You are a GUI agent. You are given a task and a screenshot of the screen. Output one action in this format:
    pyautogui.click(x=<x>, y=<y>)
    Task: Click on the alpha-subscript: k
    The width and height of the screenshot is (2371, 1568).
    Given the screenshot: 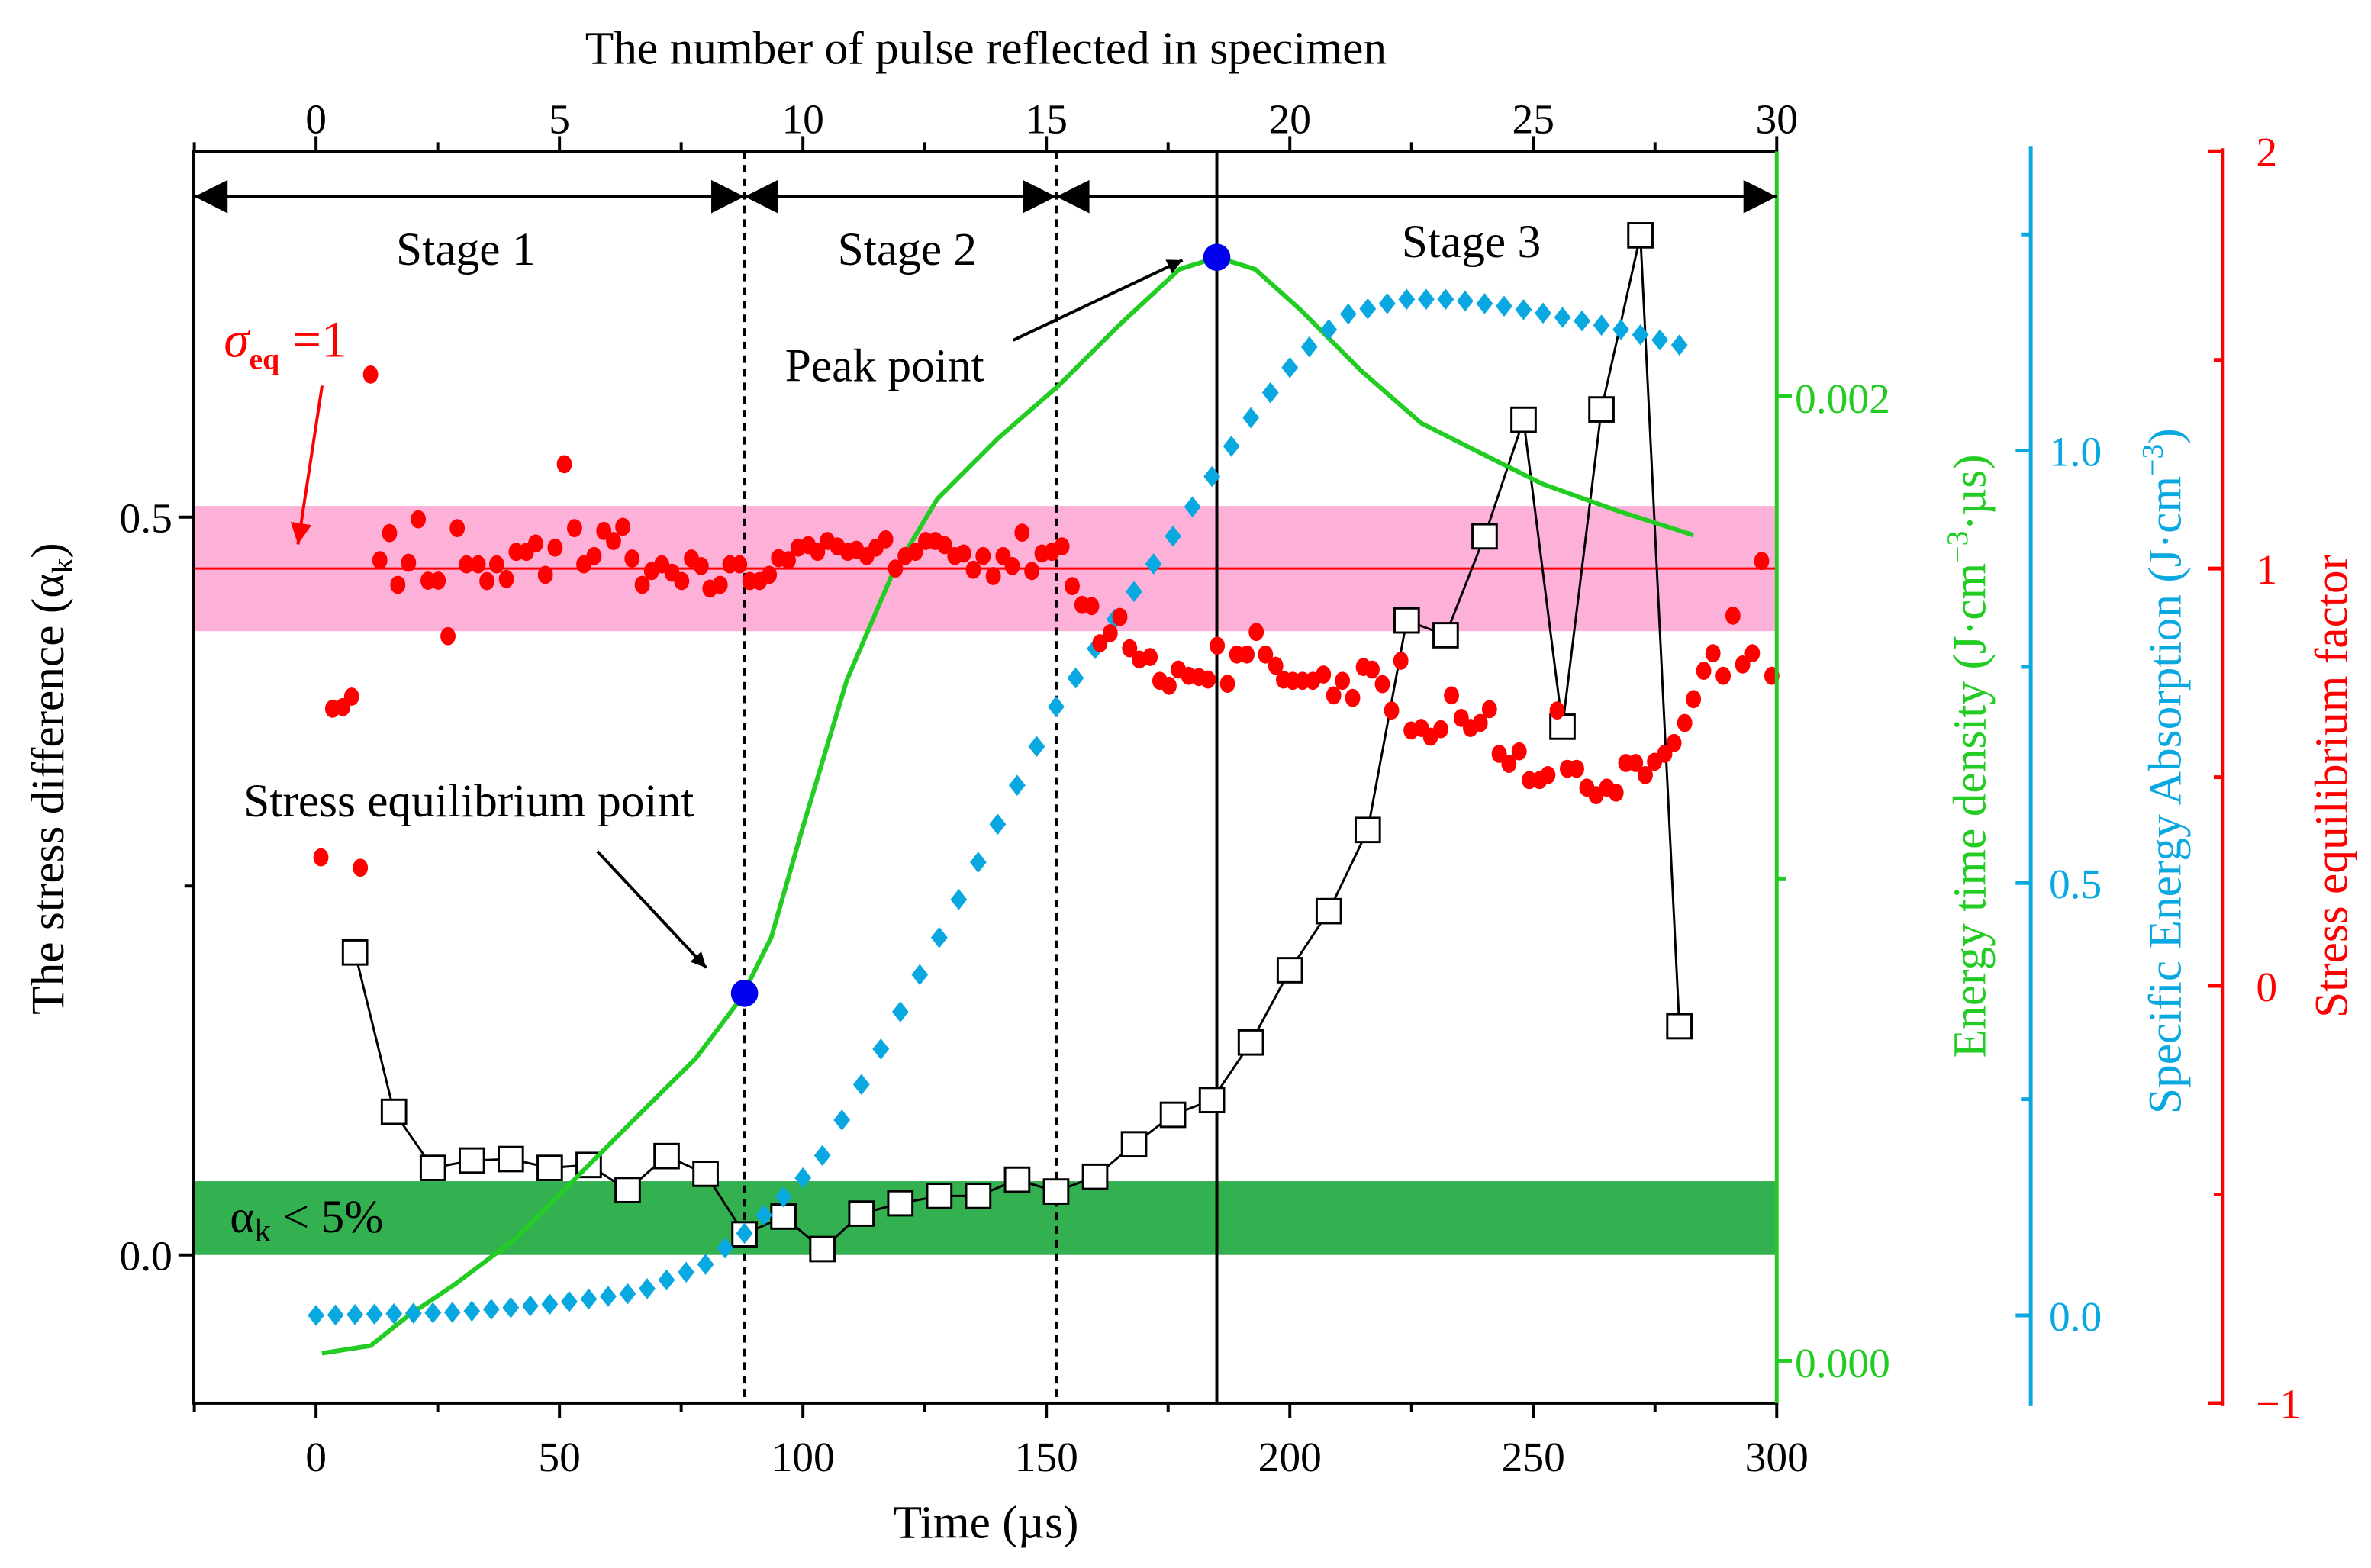 What is the action you would take?
    pyautogui.click(x=262, y=1230)
    